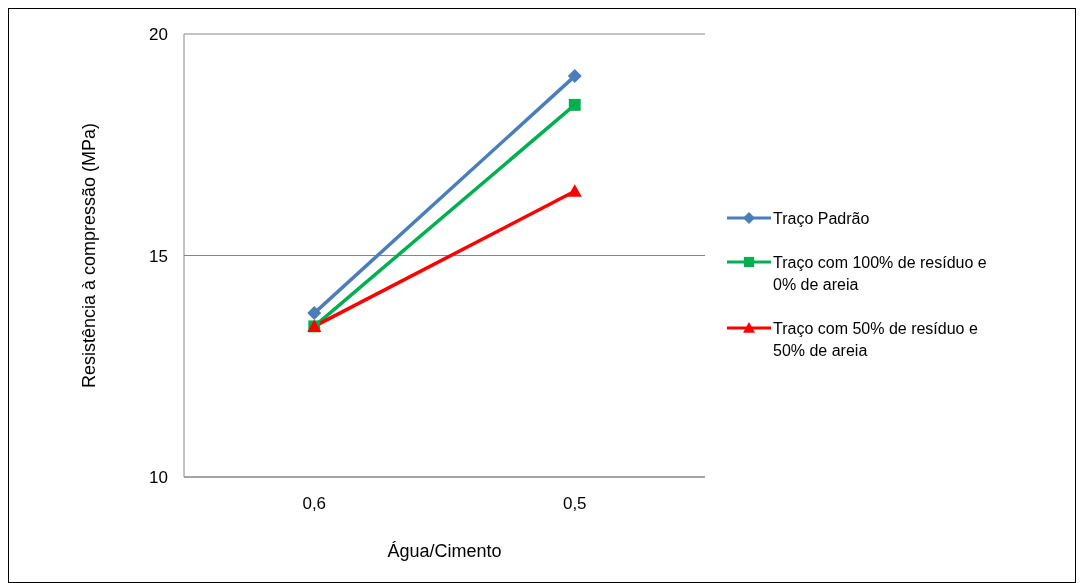  What do you see at coordinates (444, 551) in the screenshot?
I see `x-axis-title: Água/Cimento` at bounding box center [444, 551].